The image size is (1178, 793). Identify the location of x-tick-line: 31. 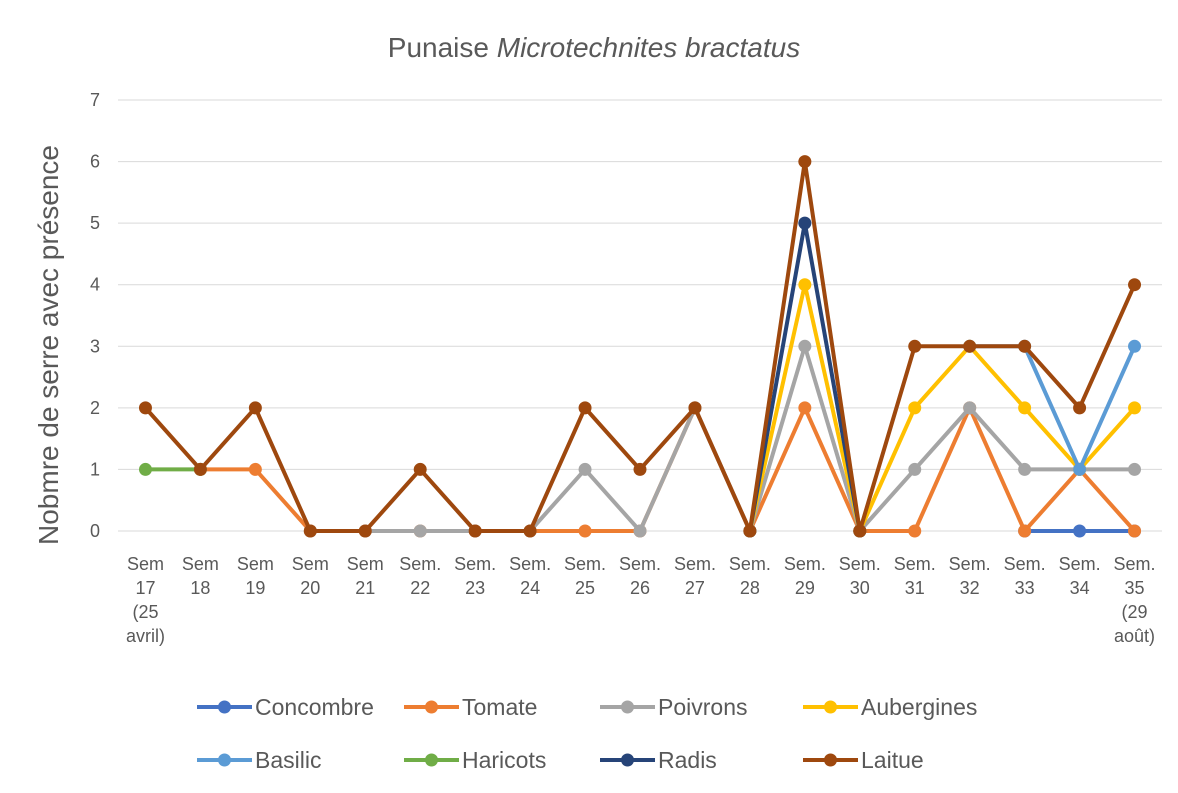
(915, 588).